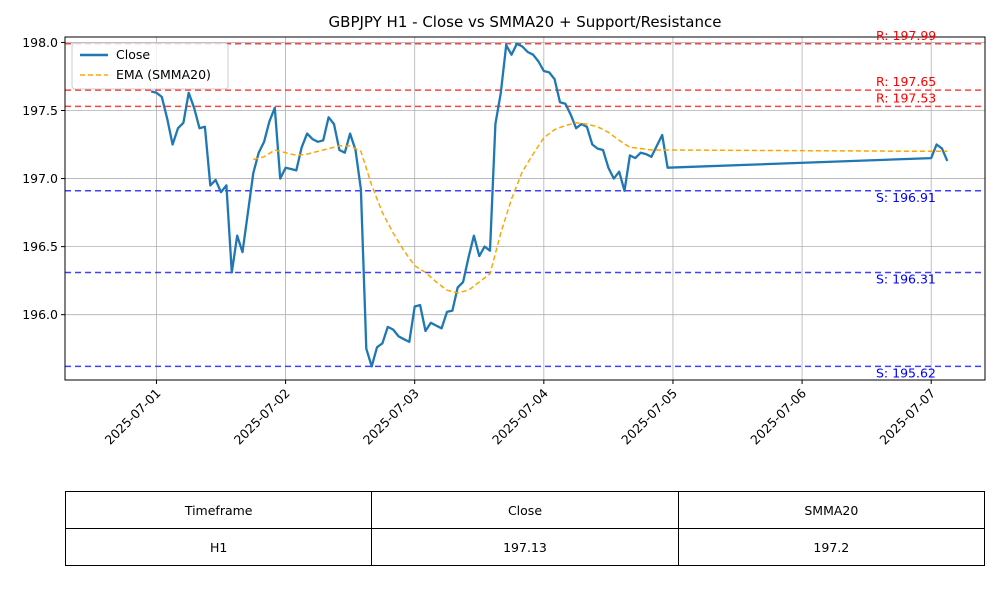  Describe the element at coordinates (163, 74) in the screenshot. I see `legend-smma-label: EMA (SMMA20)` at that location.